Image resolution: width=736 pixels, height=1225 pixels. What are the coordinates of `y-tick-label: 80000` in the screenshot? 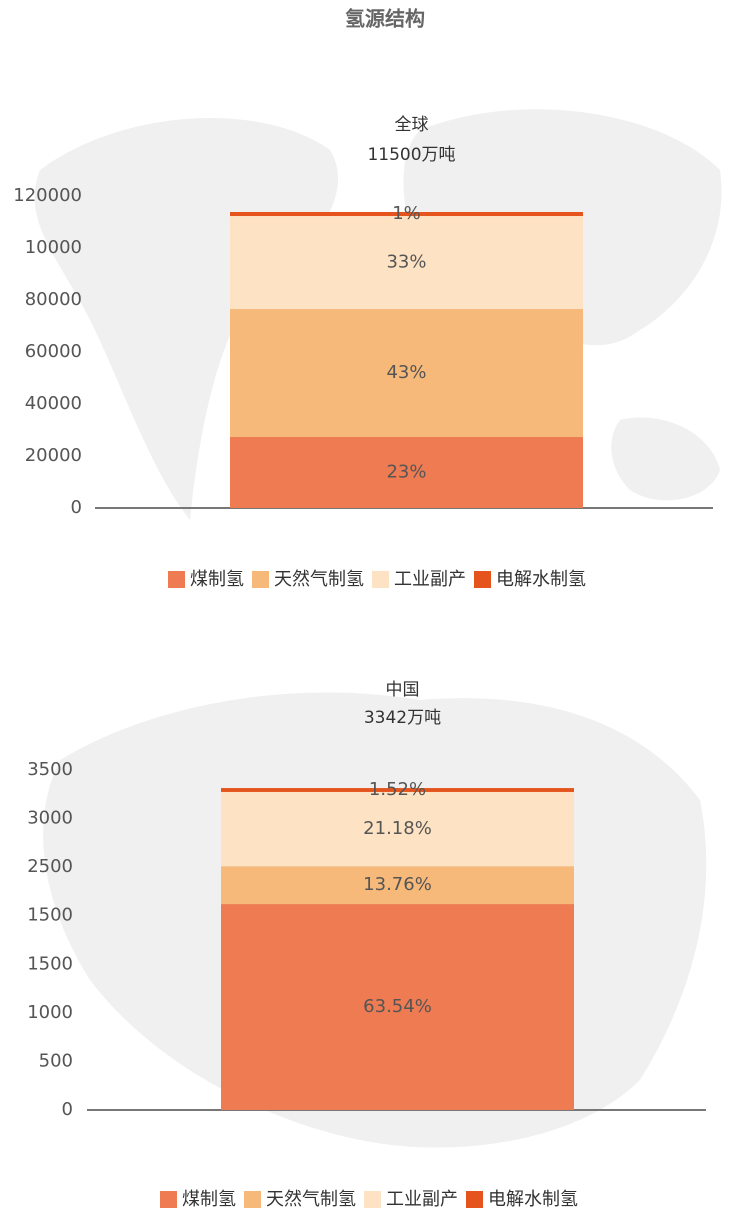 It's located at (53, 299).